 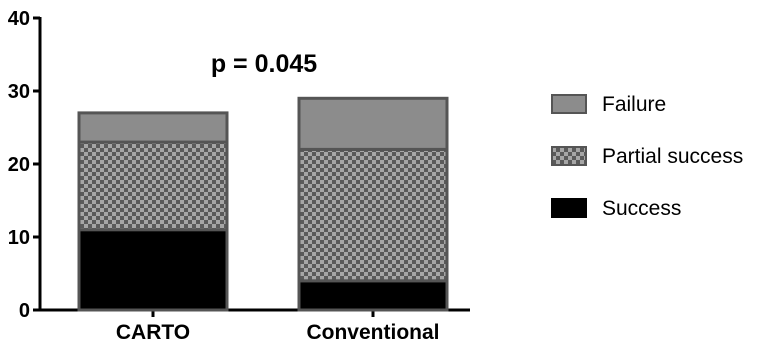 I want to click on y-tick-label: 30, so click(x=19, y=92).